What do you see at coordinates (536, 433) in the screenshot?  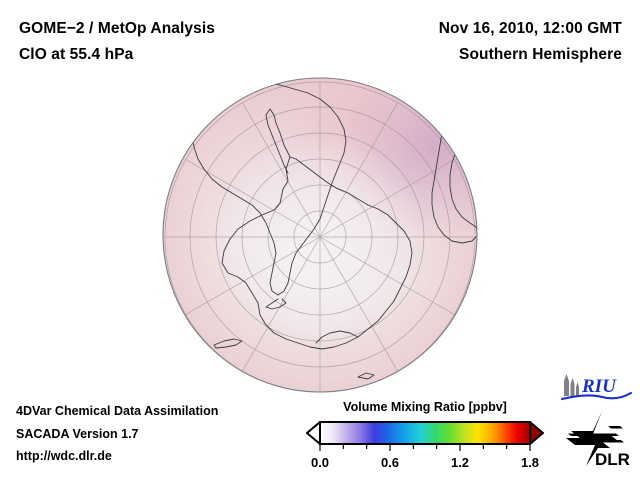 I see `colorbar-arrow-right` at bounding box center [536, 433].